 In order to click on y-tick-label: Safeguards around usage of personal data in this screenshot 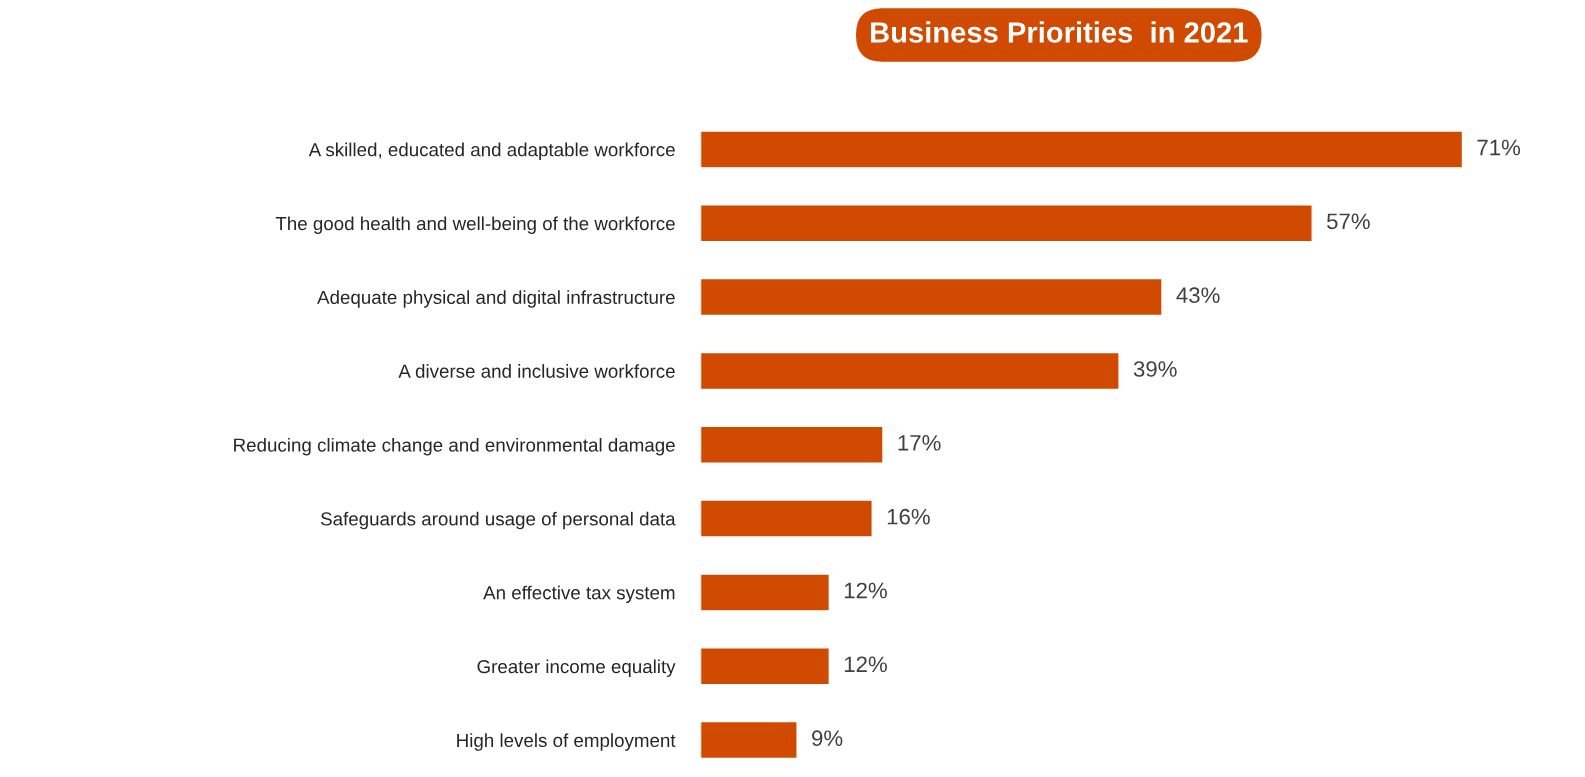, I will do `click(498, 520)`.